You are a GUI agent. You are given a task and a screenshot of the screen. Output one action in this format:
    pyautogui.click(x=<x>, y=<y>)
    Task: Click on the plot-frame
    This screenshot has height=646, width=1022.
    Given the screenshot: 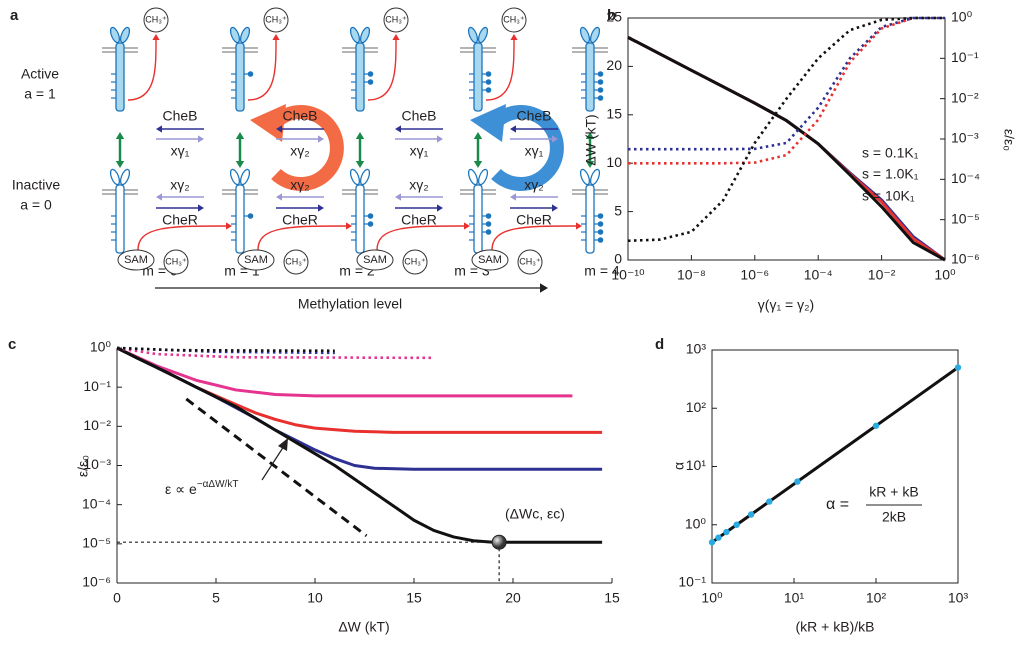 What is the action you would take?
    pyautogui.click(x=835, y=466)
    